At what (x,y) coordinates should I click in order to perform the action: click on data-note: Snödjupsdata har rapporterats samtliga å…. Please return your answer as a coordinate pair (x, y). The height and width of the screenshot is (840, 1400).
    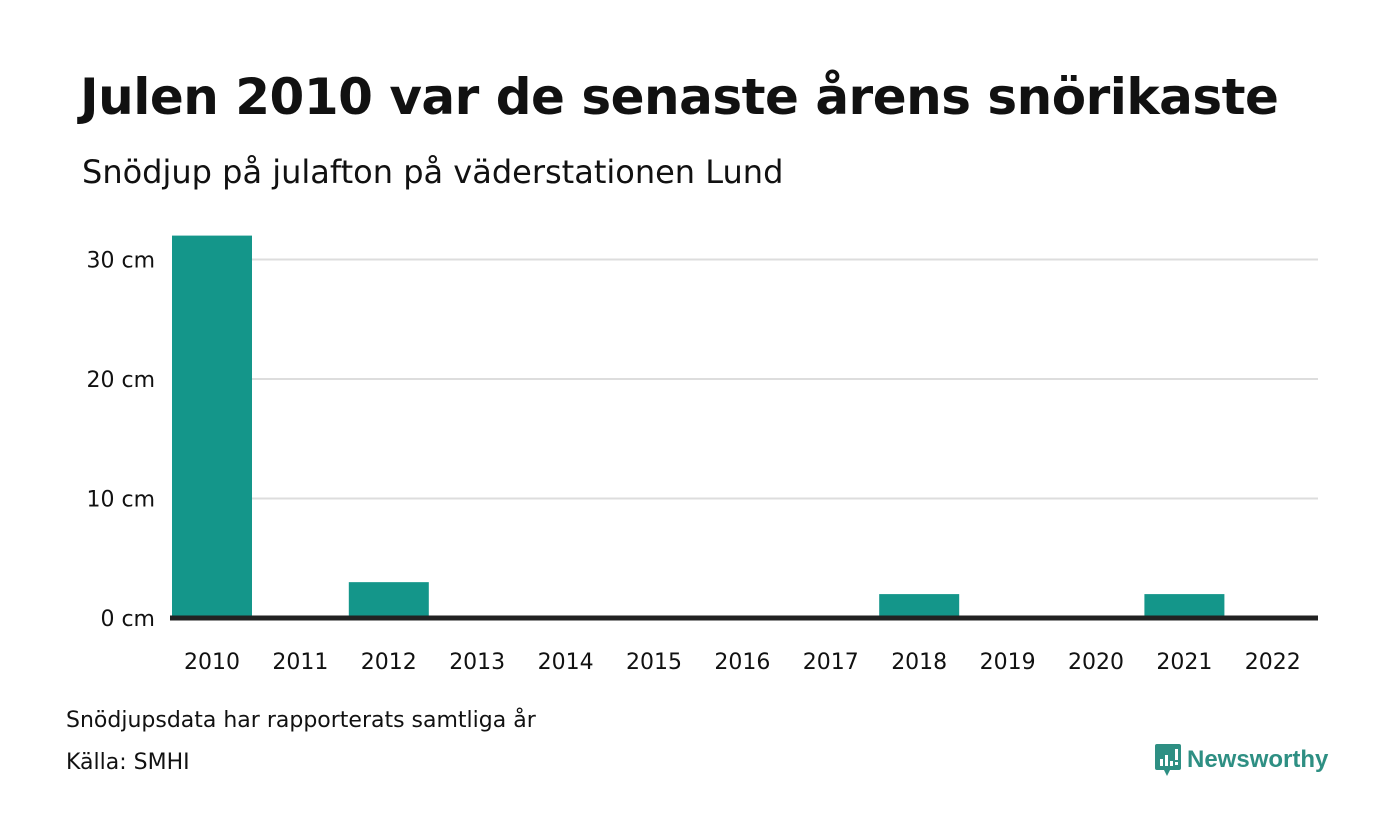
    Looking at the image, I should click on (301, 720).